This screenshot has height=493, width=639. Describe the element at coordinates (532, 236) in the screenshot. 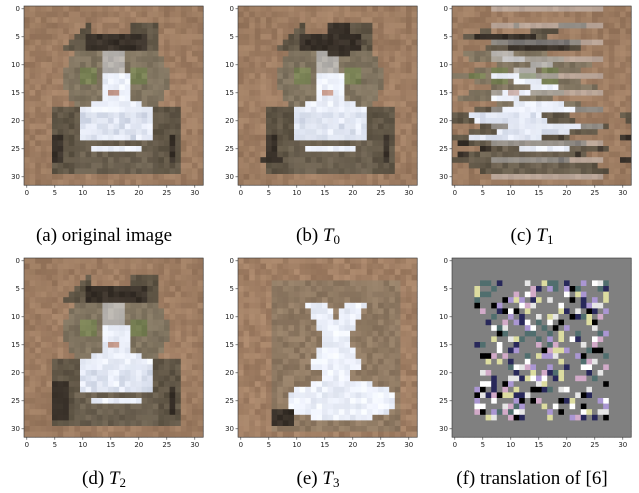

I see `caption-c: (c) T1` at that location.